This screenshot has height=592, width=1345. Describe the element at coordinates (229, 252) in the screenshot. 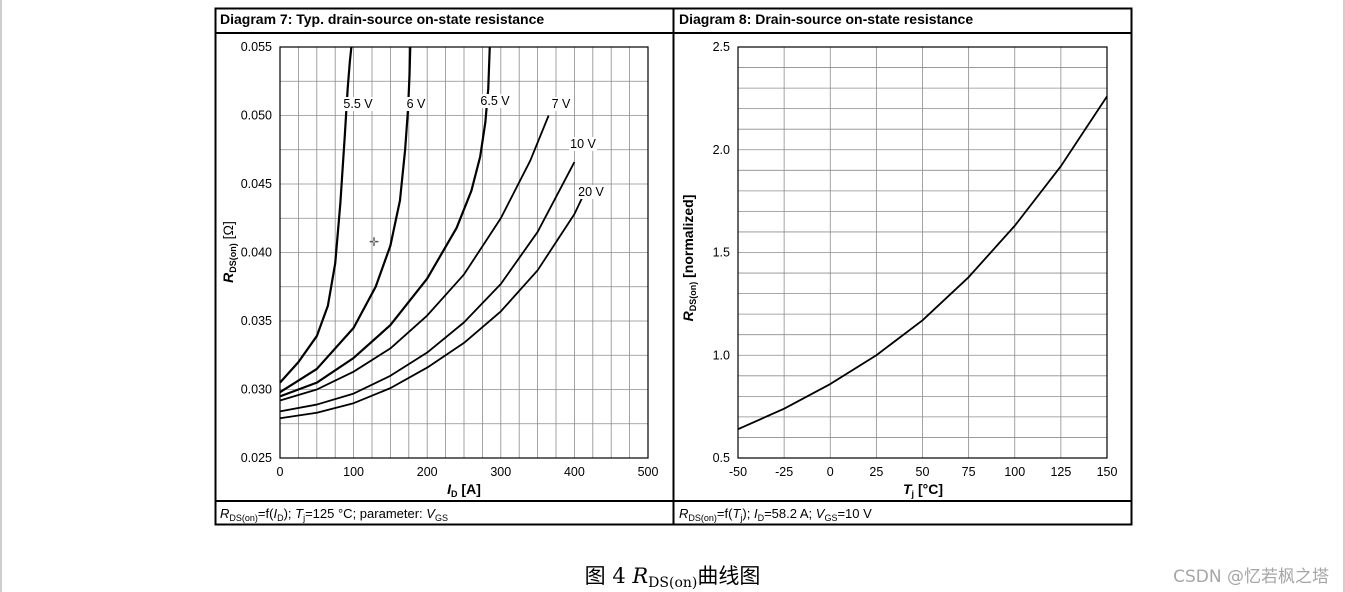

I see `chart-1-y-axis-label: RDS(on) [Ω]` at that location.